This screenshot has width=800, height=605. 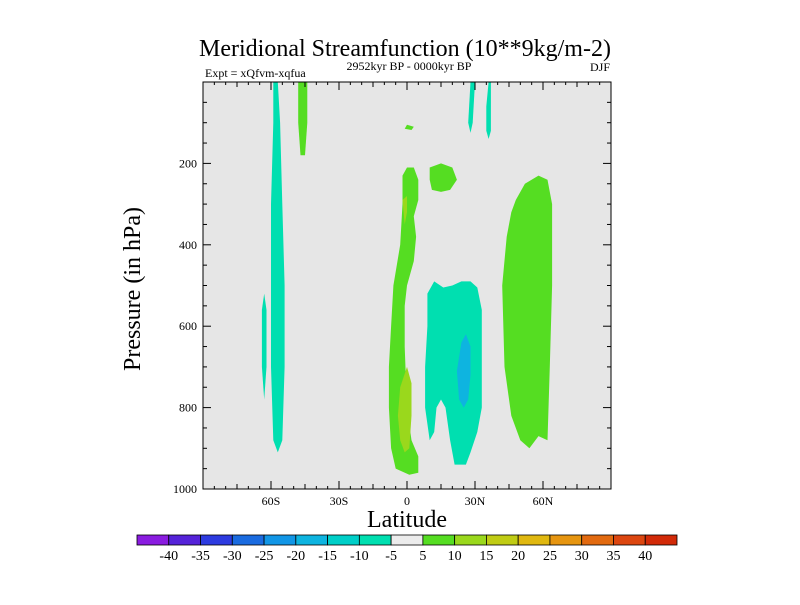 I want to click on colorbar-label: -5, so click(x=391, y=556).